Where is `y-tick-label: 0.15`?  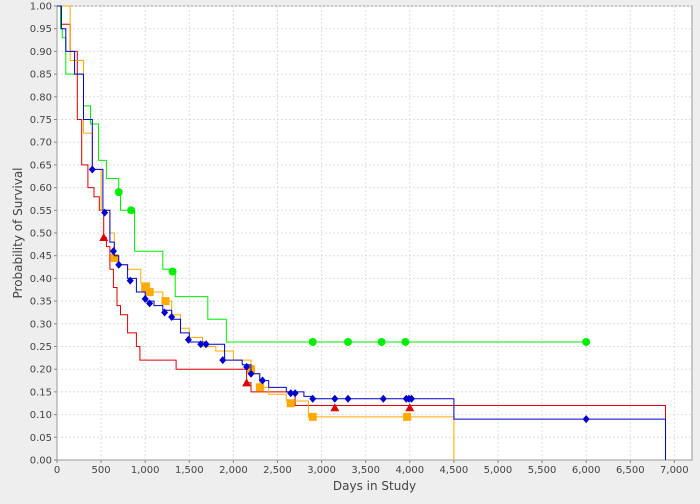 y-tick-label: 0.15 is located at coordinates (41, 392).